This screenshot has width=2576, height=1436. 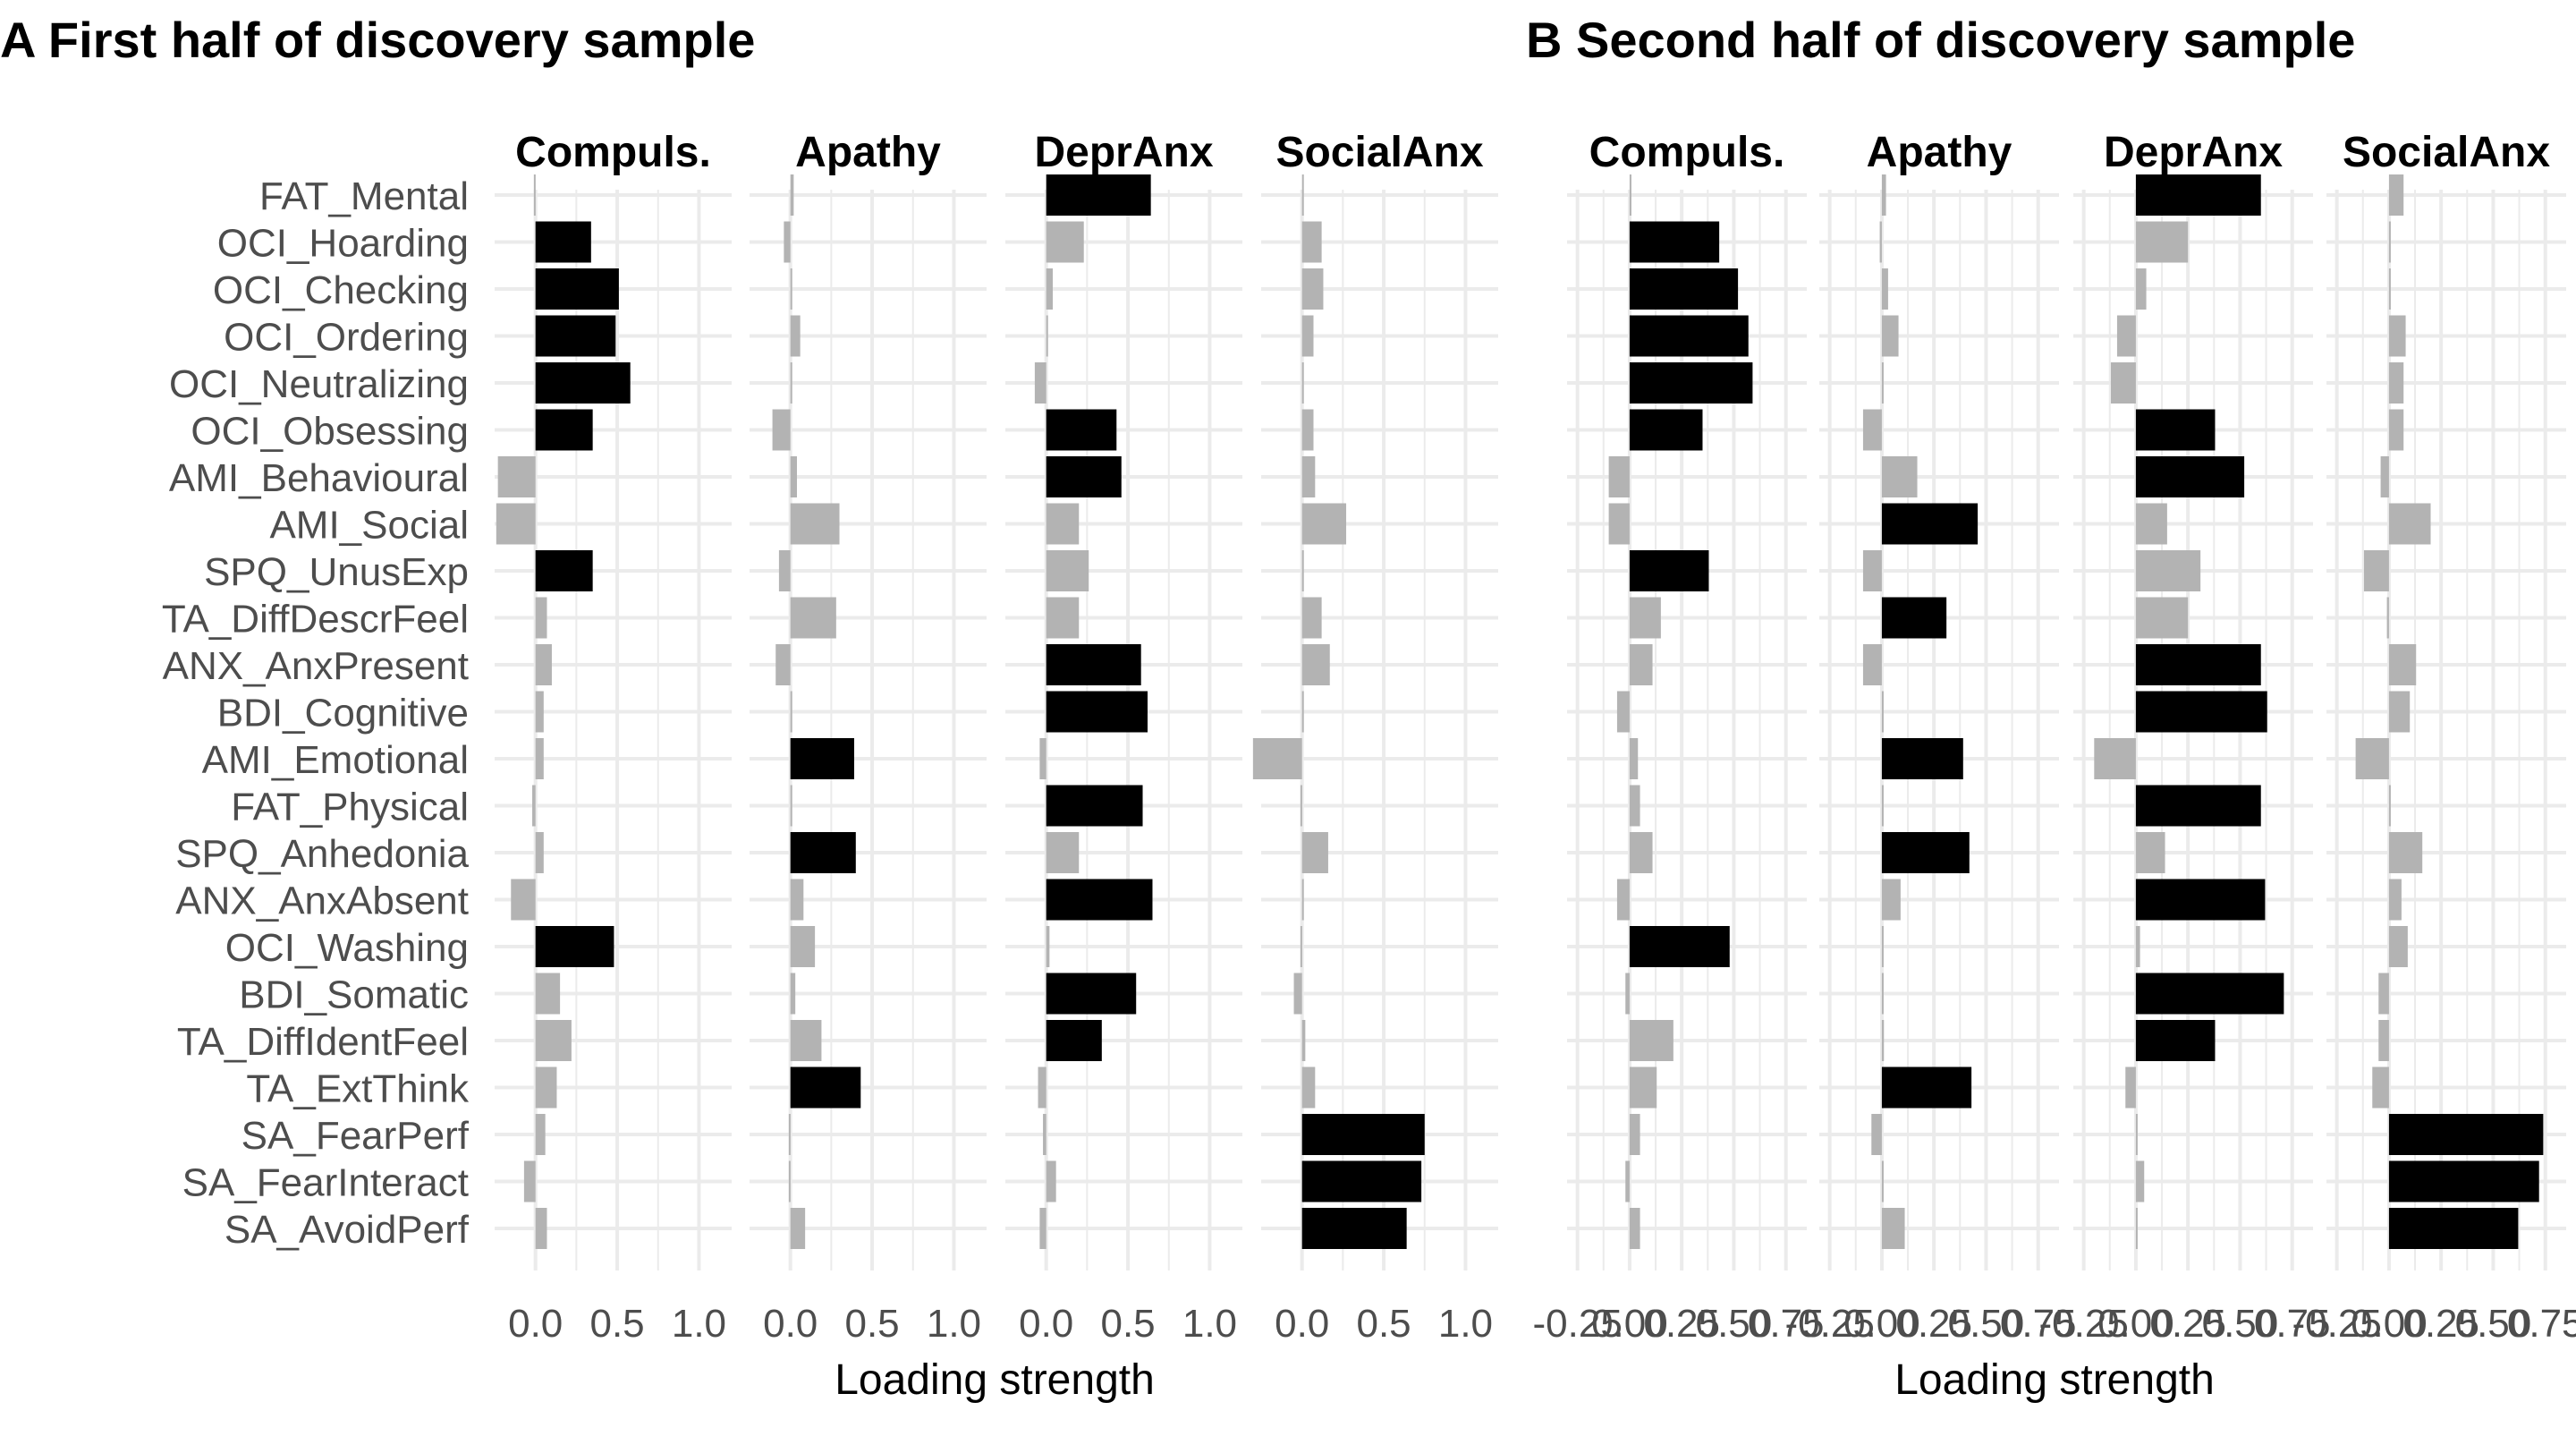 I want to click on y-tick-label: FAT_Physical, so click(x=350, y=807).